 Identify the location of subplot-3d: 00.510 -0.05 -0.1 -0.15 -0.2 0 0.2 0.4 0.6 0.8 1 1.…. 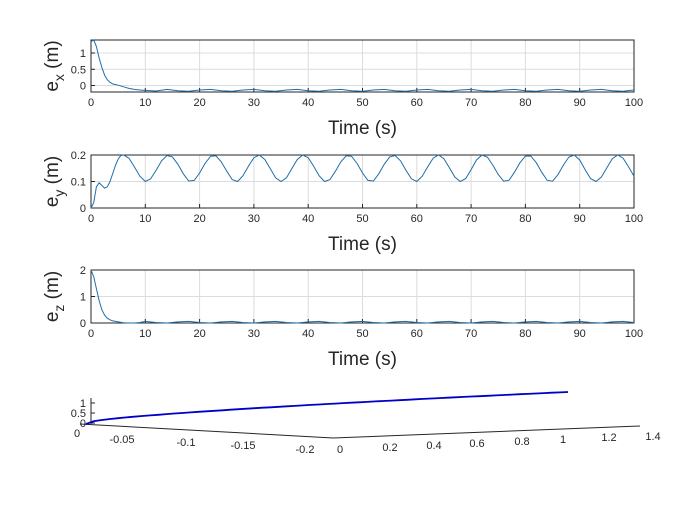
(366, 423).